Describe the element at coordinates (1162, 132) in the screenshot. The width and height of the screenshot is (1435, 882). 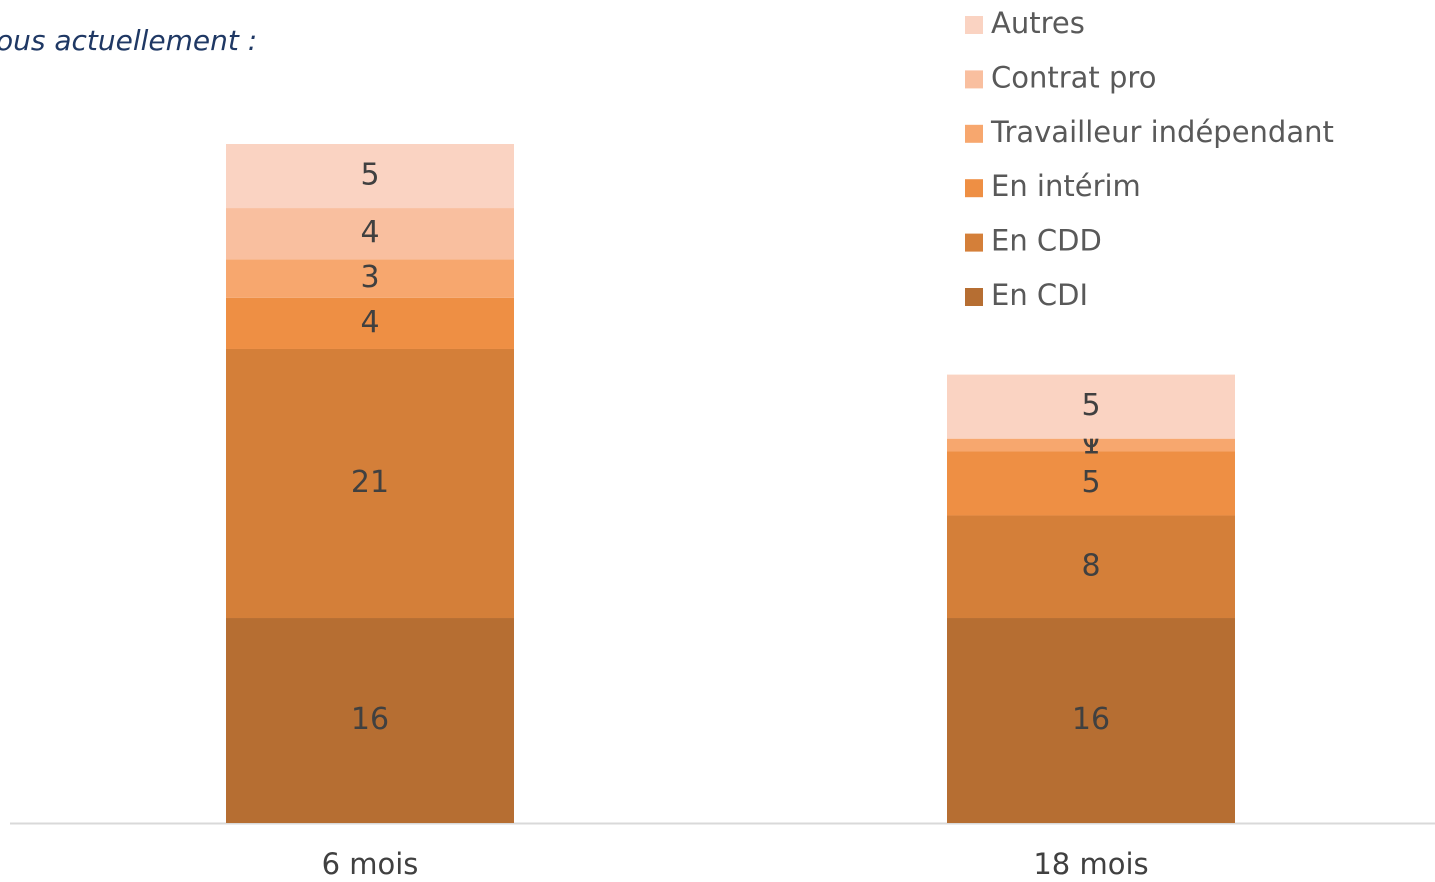
I see `legend-label: Travailleur indépendant` at that location.